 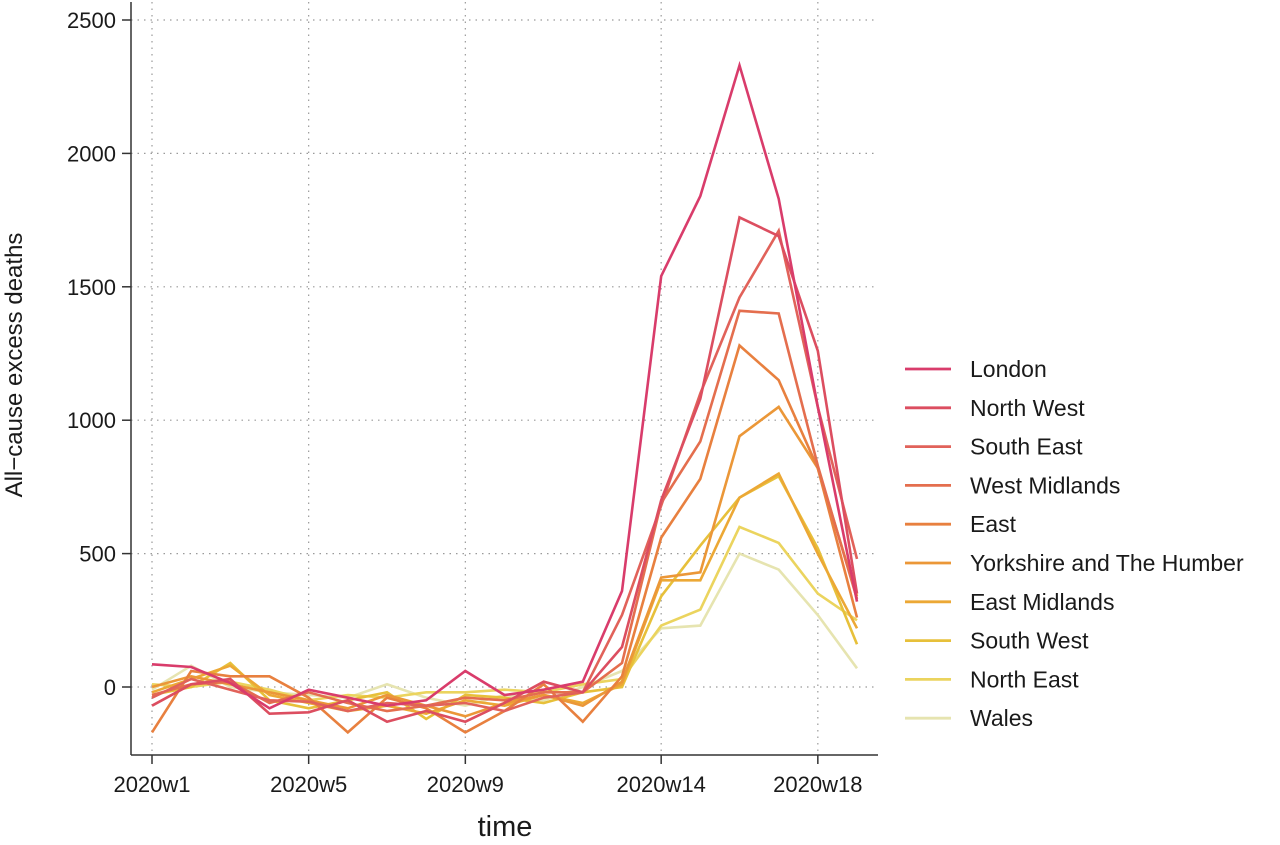 What do you see at coordinates (1107, 563) in the screenshot?
I see `legend-label-yorkshire-and-the-humber: Yorkshire and The Humber` at bounding box center [1107, 563].